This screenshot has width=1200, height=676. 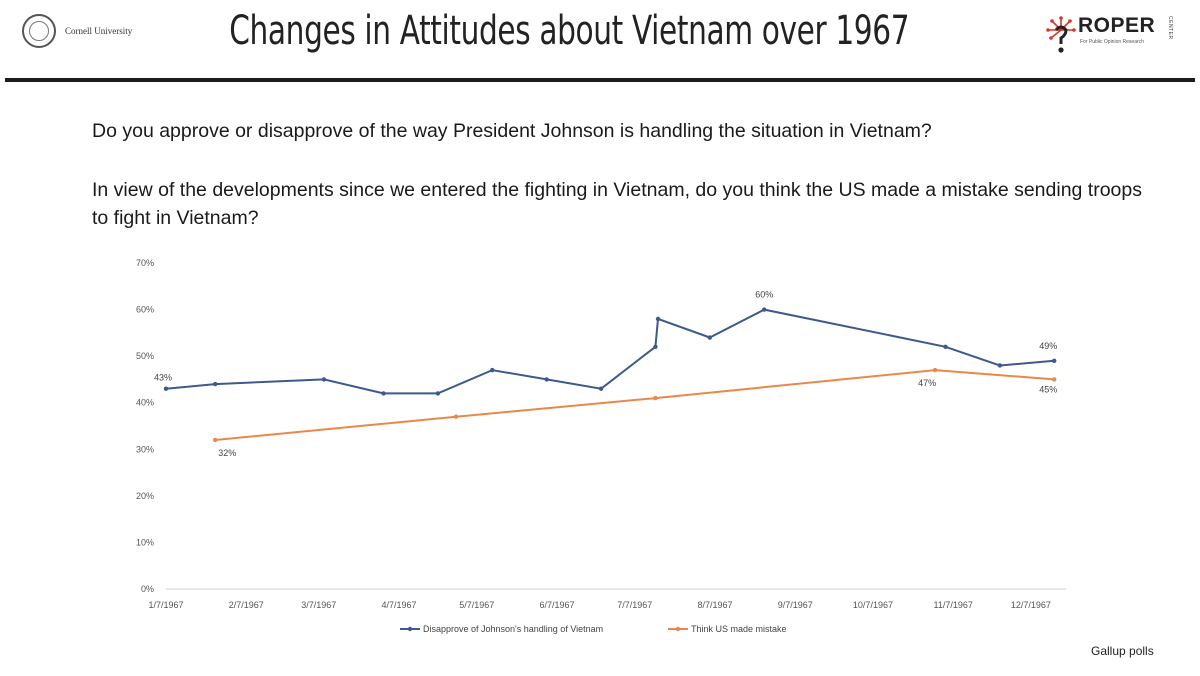 What do you see at coordinates (1122, 651) in the screenshot?
I see `source-note: Gallup polls` at bounding box center [1122, 651].